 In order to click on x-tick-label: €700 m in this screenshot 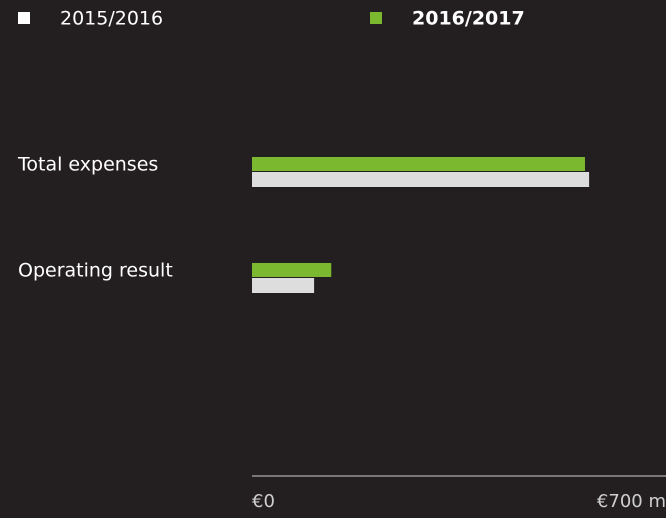, I will do `click(631, 501)`.